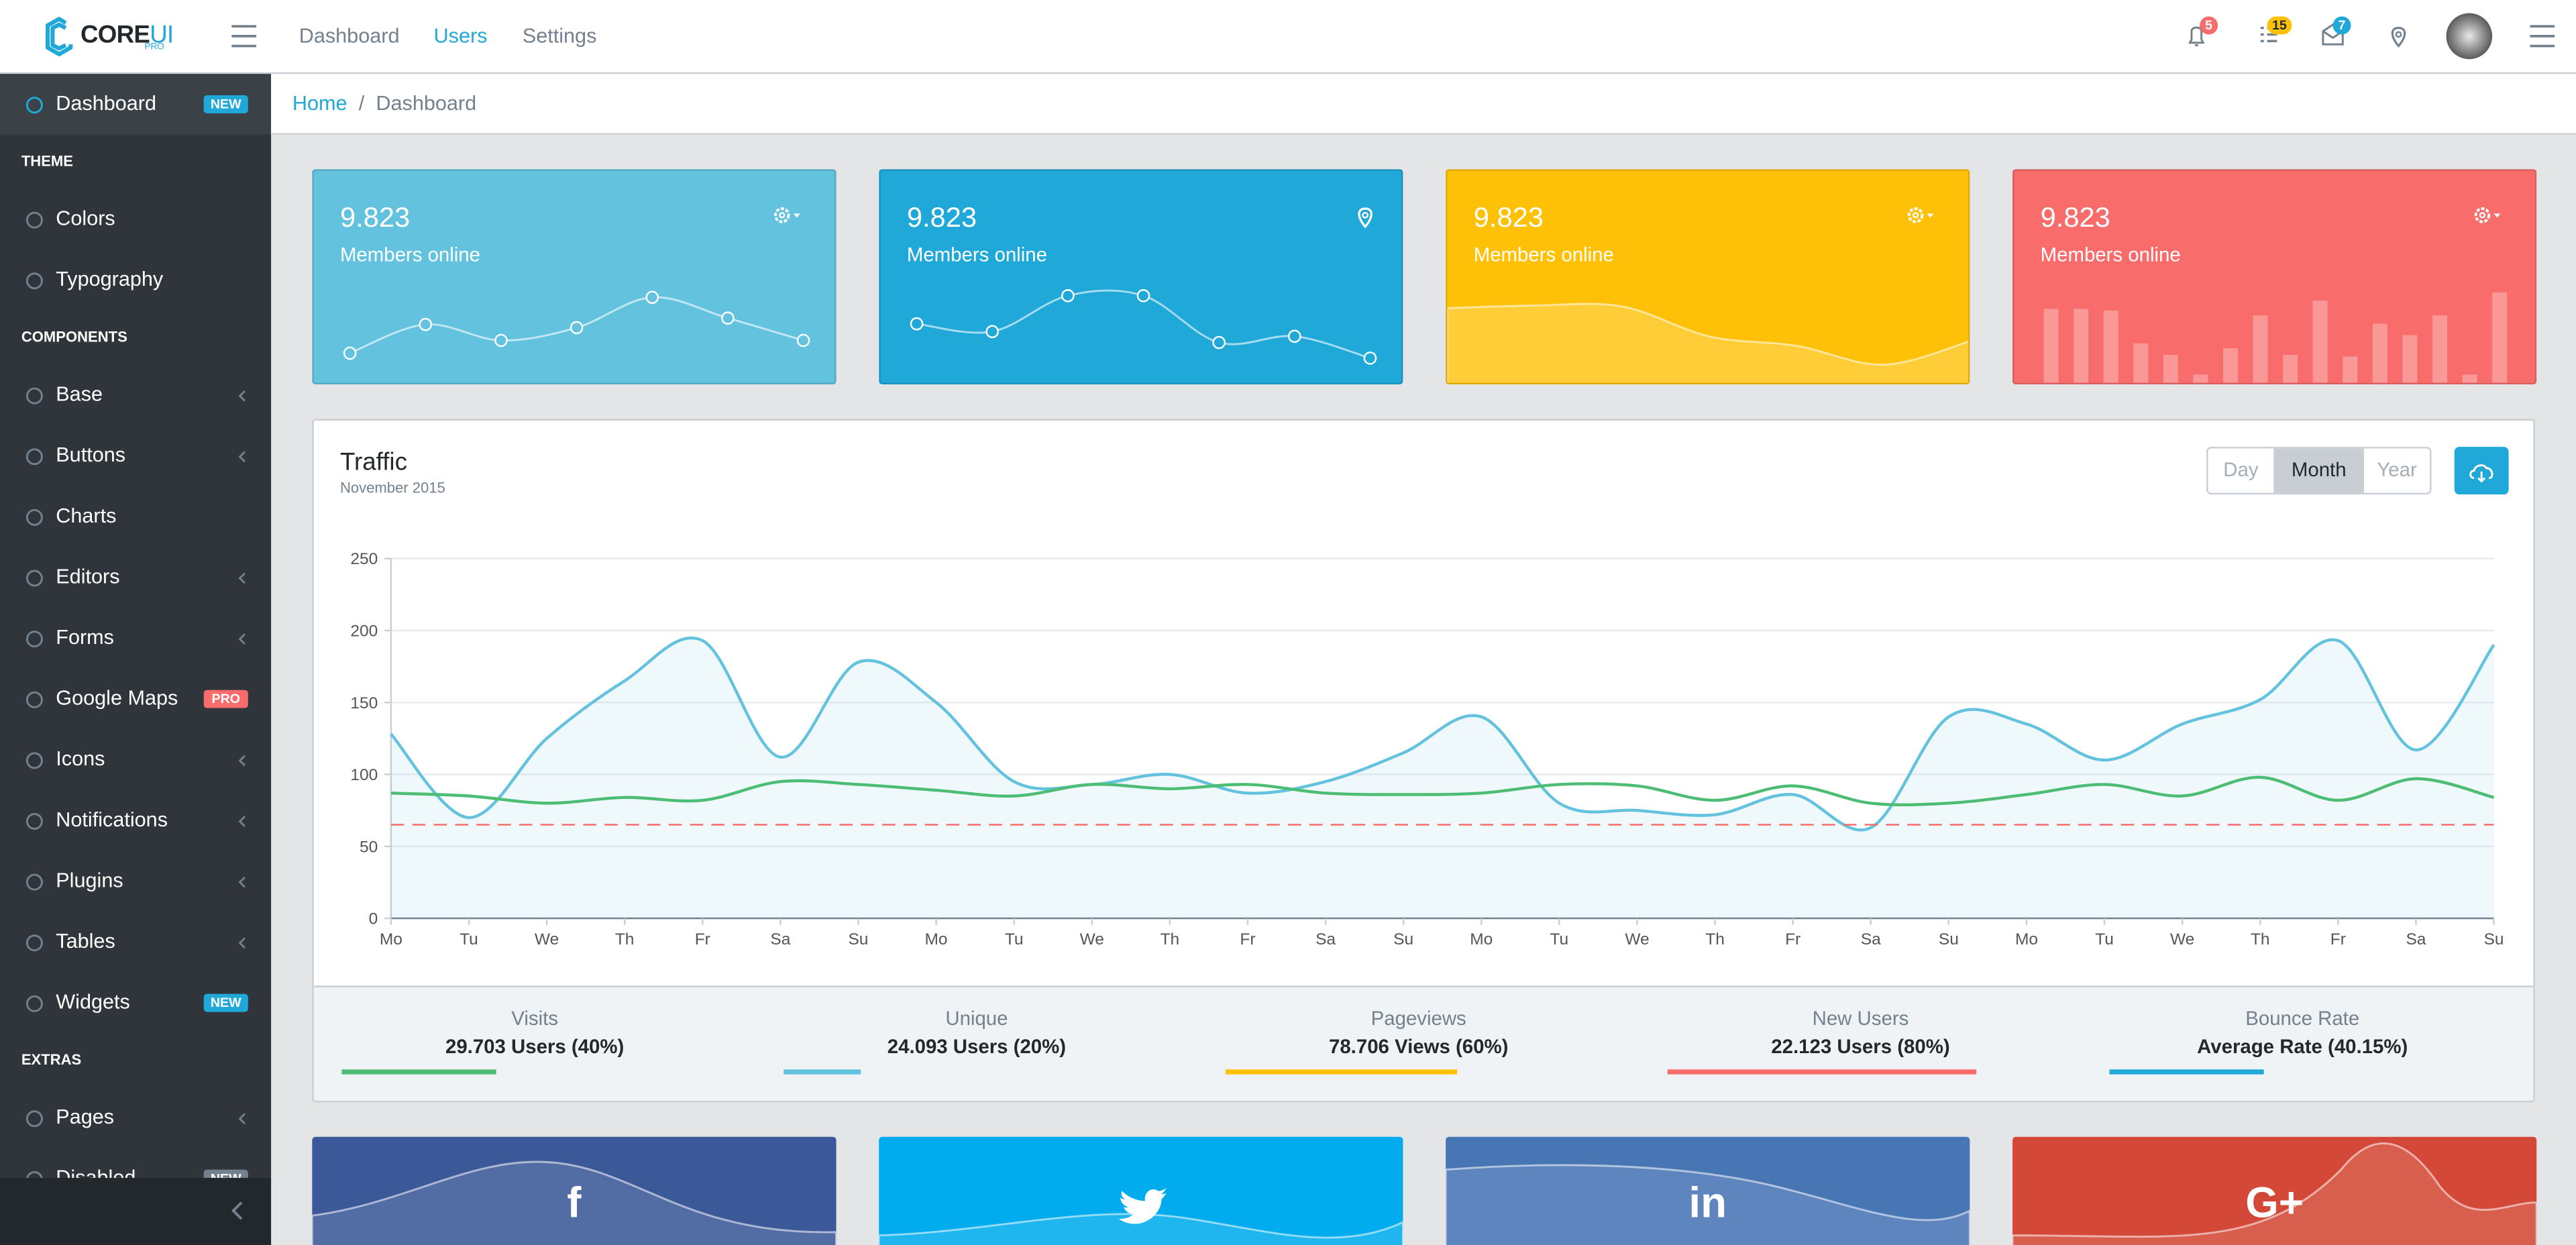  What do you see at coordinates (135, 759) in the screenshot?
I see `sidebar-item: Icons` at bounding box center [135, 759].